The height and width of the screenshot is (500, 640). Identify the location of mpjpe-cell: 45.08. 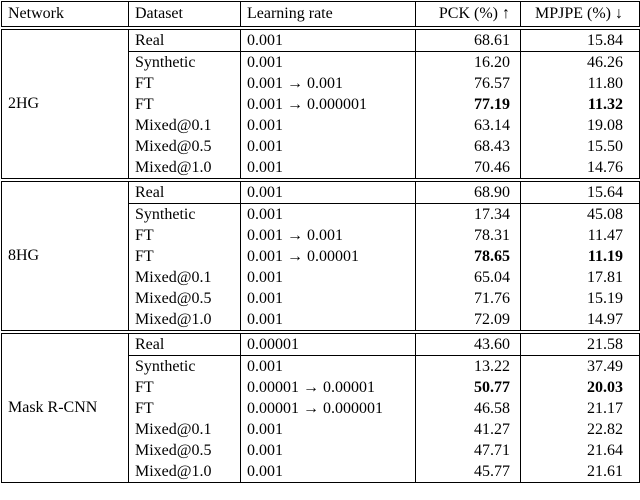
(580, 214).